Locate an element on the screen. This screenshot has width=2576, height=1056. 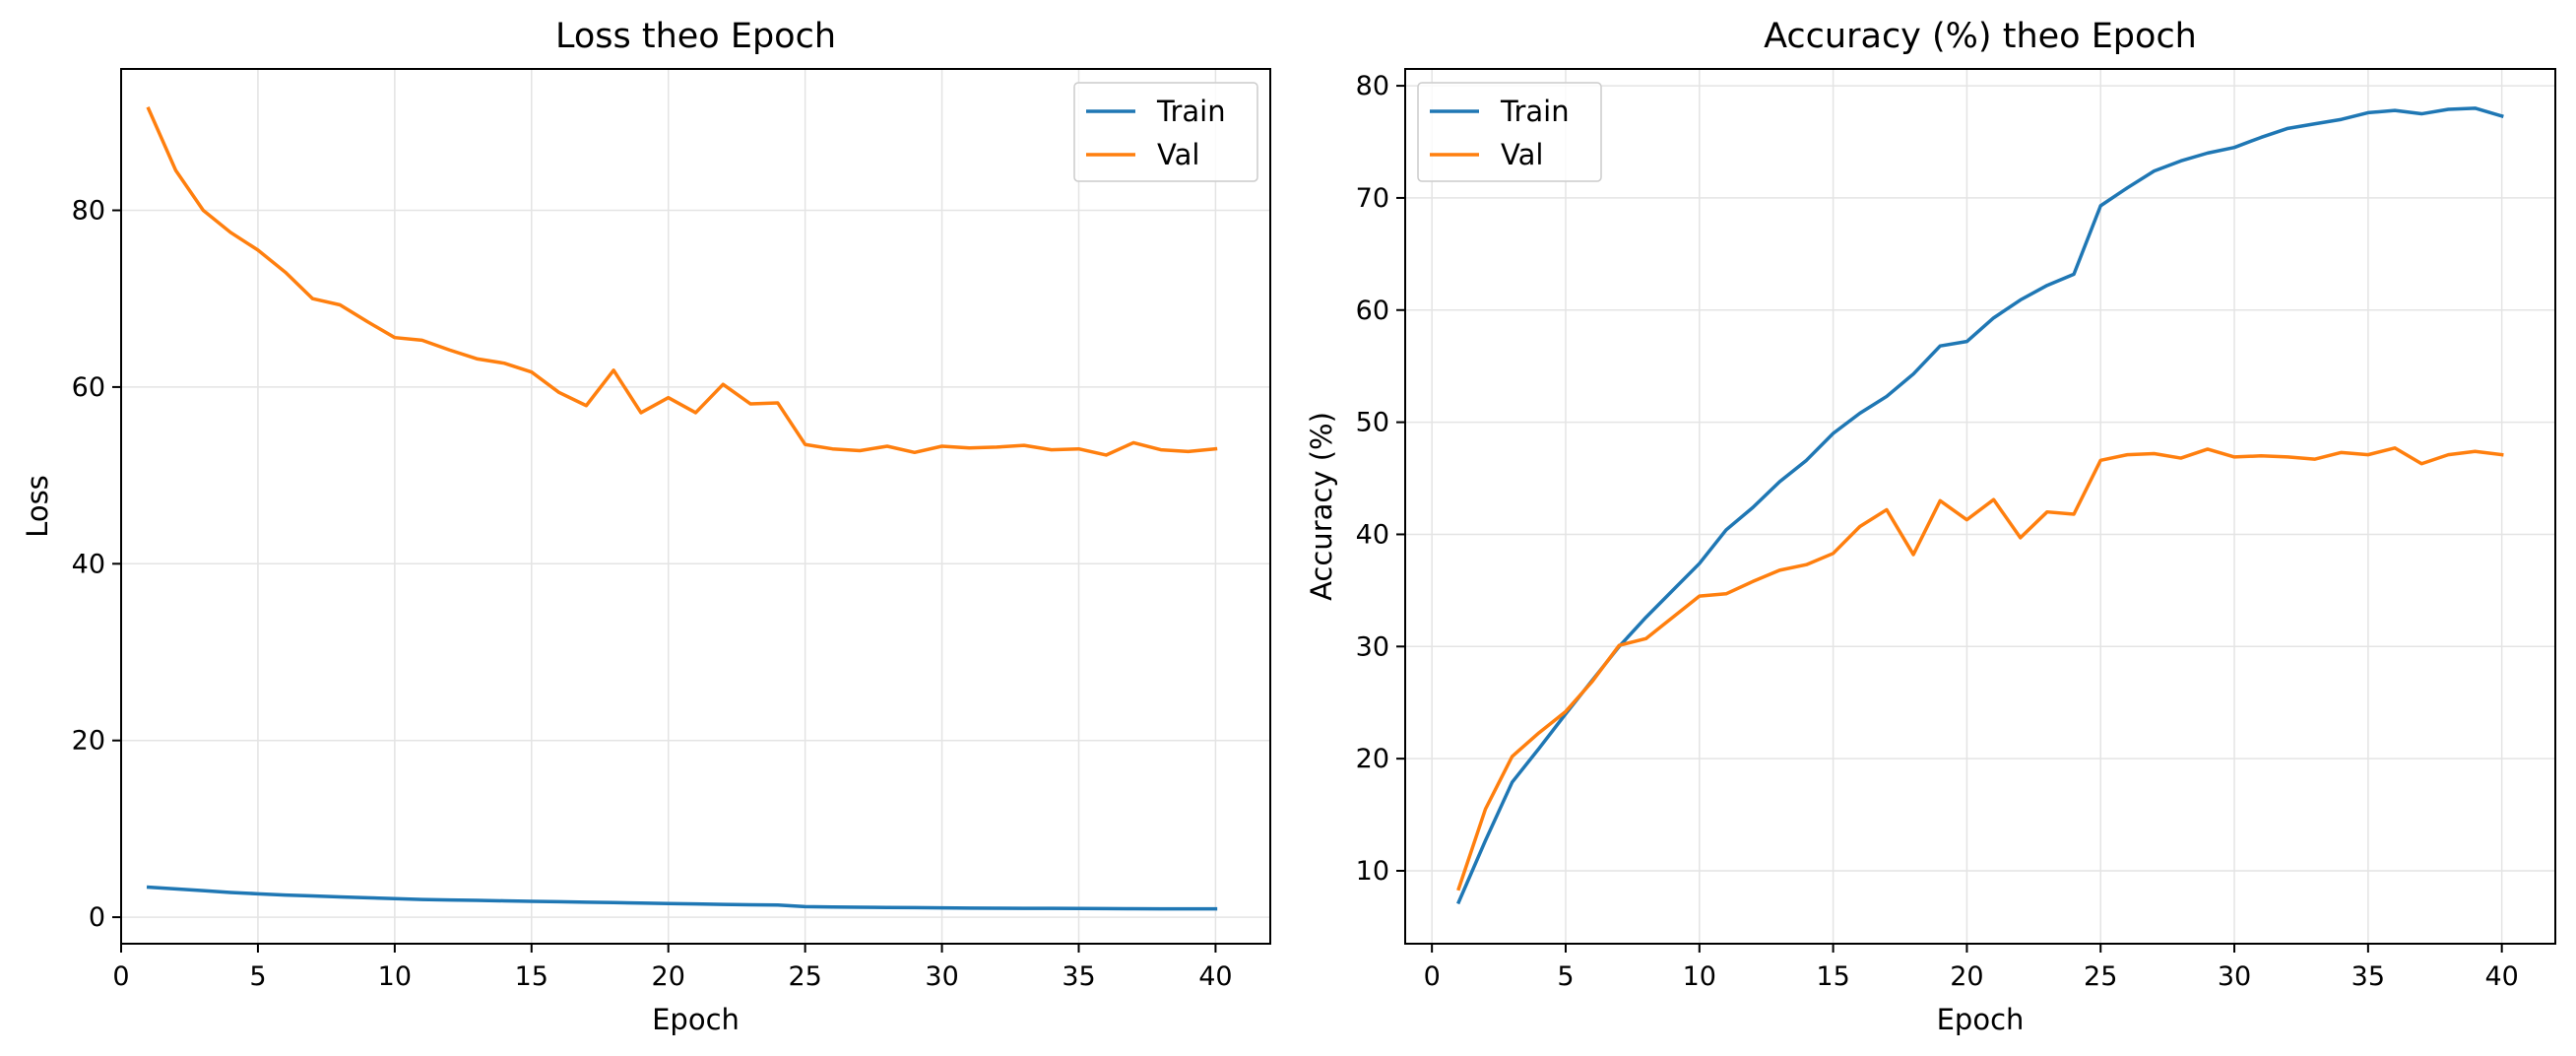
loss-series-val-line is located at coordinates (682, 281).